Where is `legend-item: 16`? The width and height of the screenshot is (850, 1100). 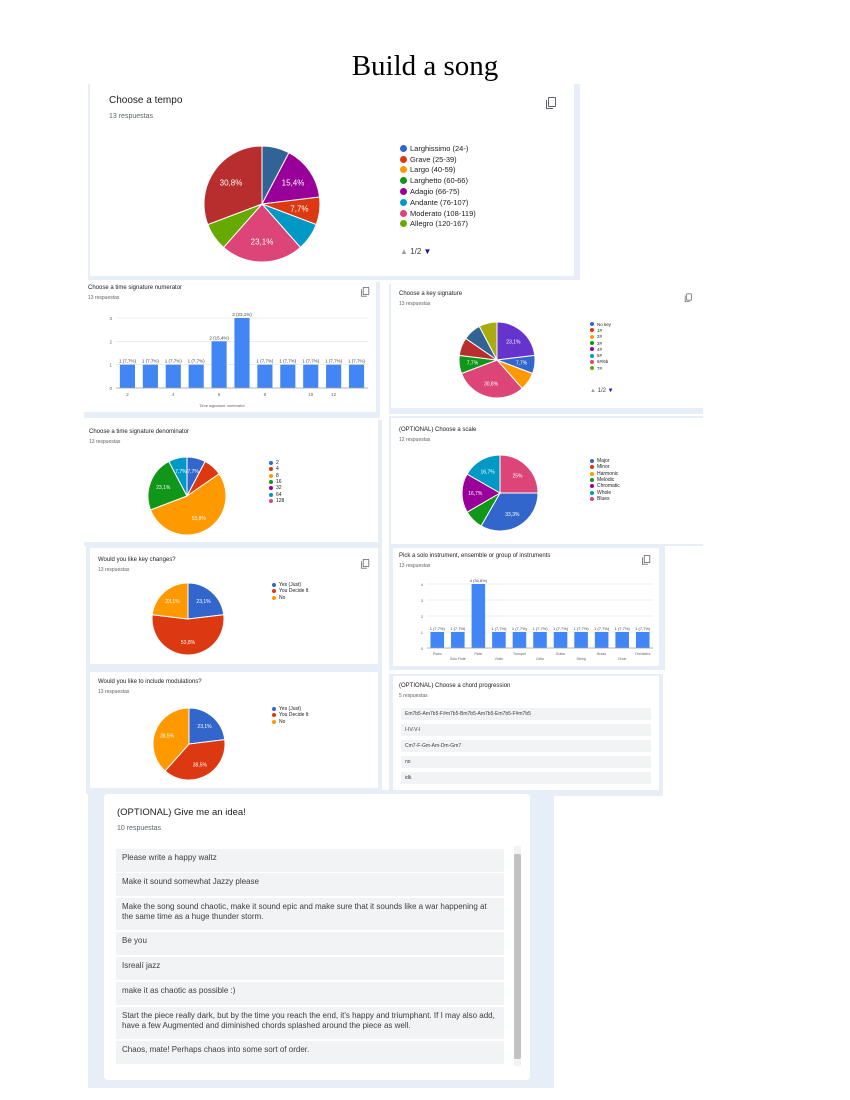 legend-item: 16 is located at coordinates (276, 482).